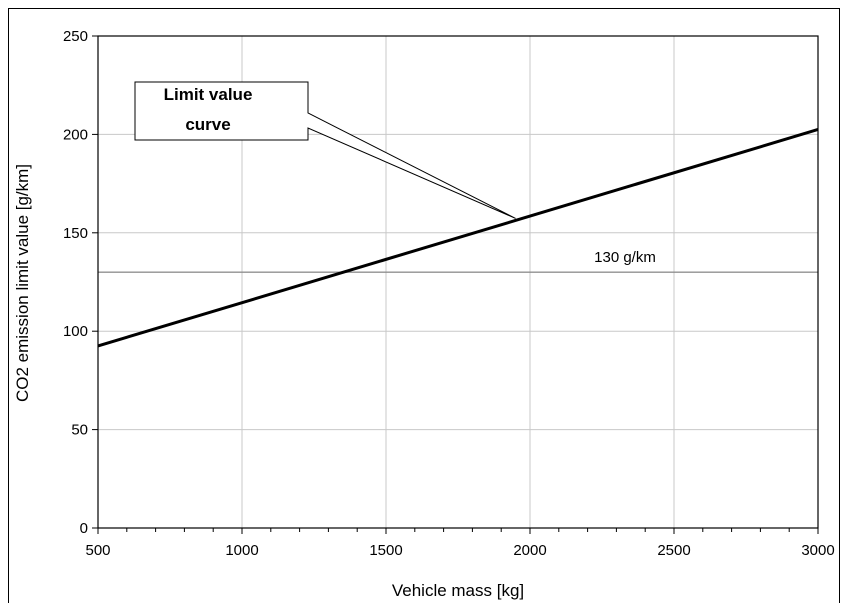 The image size is (841, 608). I want to click on x-tick-label: 500, so click(97, 550).